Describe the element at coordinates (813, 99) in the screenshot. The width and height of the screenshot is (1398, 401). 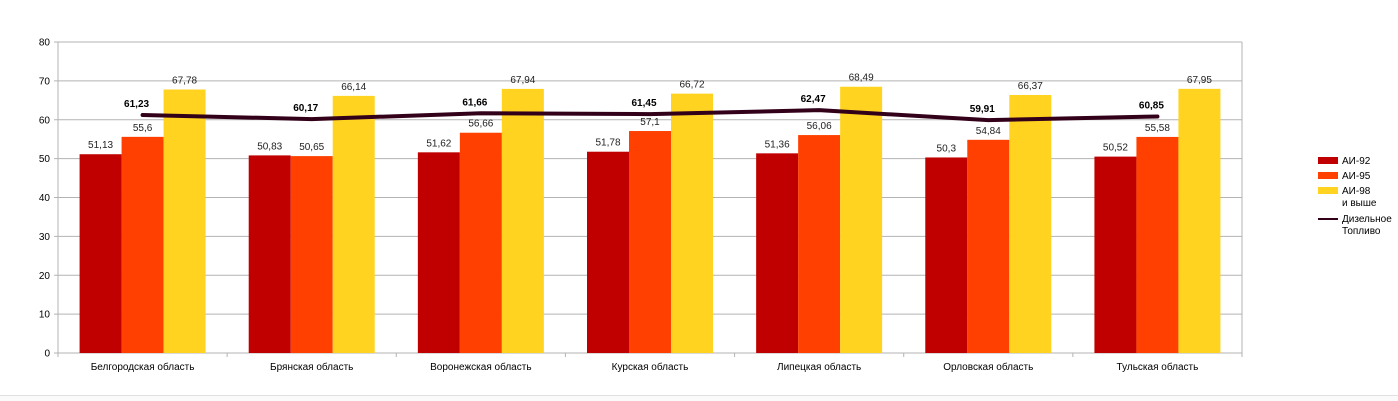
I see `line-label: 62,47` at that location.